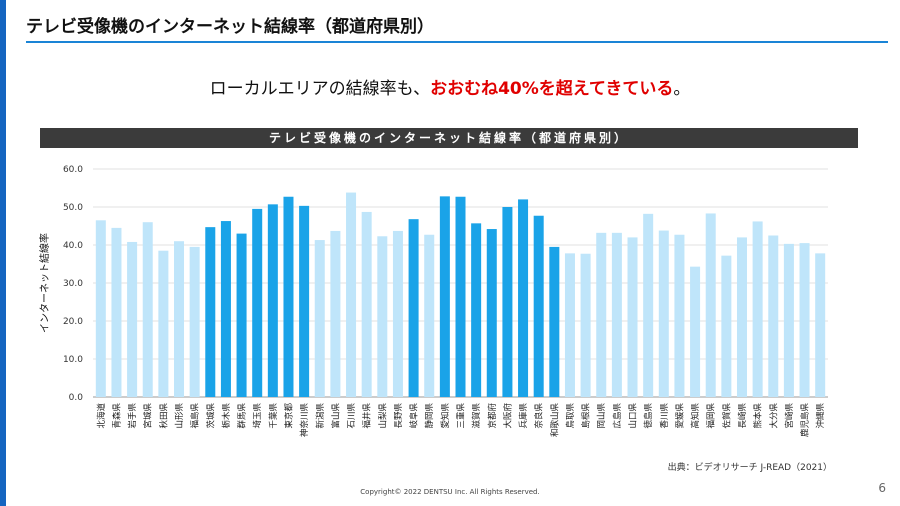 The width and height of the screenshot is (900, 506). Describe the element at coordinates (210, 312) in the screenshot. I see `bar-茨城県` at that location.